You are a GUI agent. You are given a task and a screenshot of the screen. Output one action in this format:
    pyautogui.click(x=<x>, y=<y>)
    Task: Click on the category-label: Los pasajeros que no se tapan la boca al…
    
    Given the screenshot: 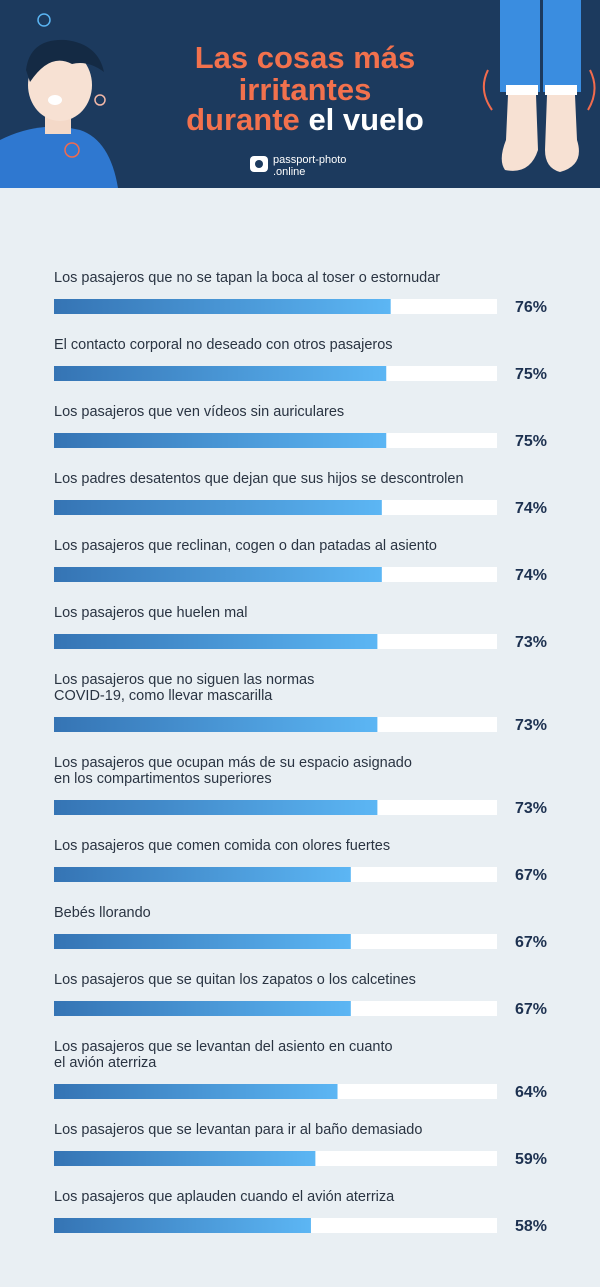 What is the action you would take?
    pyautogui.click(x=247, y=278)
    